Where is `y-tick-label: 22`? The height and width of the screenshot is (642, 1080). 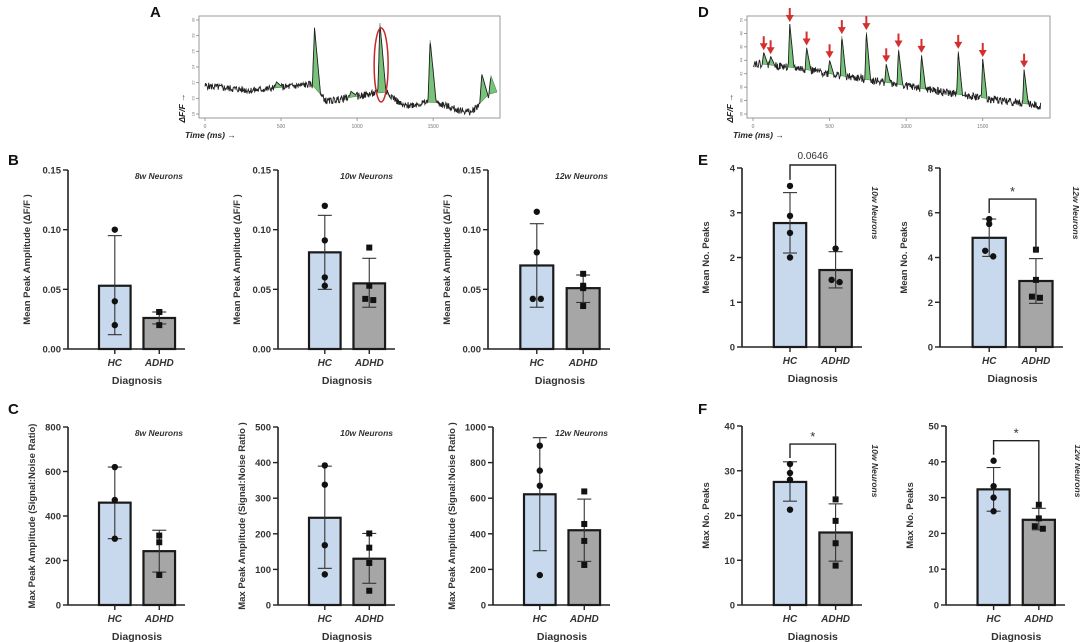 y-tick-label: 22 is located at coordinates (193, 82).